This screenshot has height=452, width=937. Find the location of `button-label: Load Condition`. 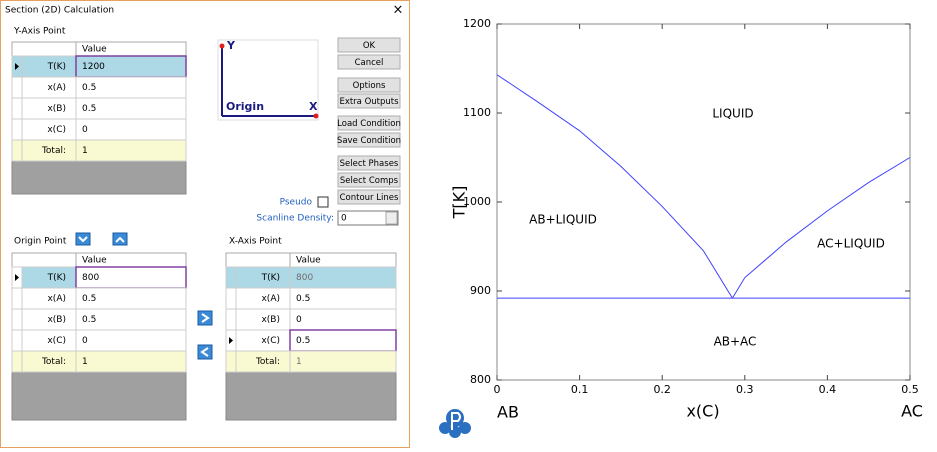

button-label: Load Condition is located at coordinates (369, 124).